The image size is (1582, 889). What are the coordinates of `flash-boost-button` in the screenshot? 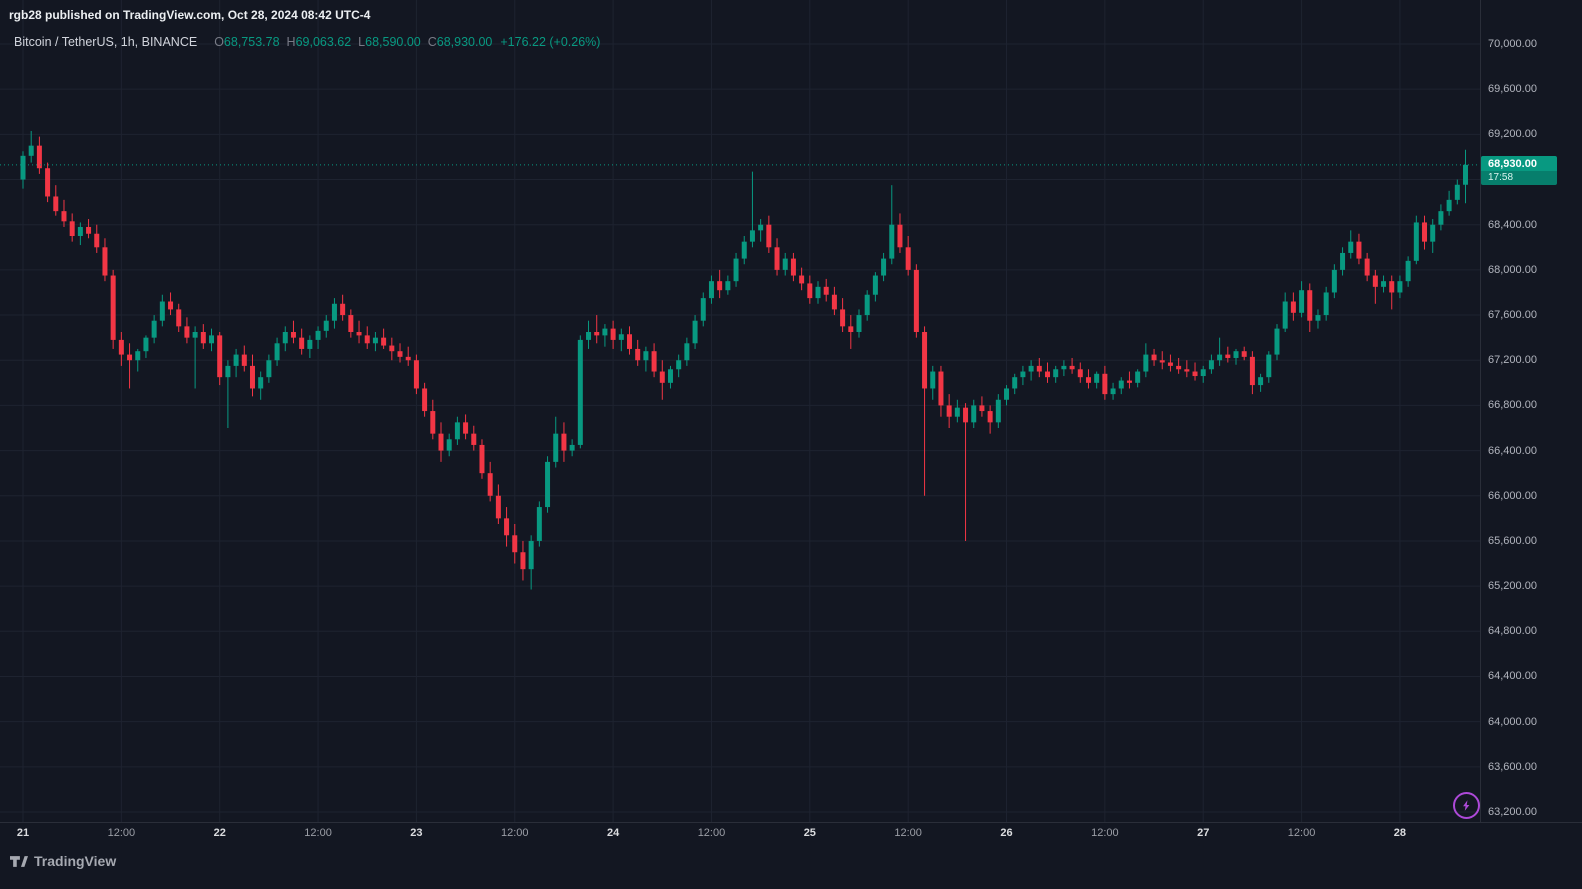 It's located at (1466, 805).